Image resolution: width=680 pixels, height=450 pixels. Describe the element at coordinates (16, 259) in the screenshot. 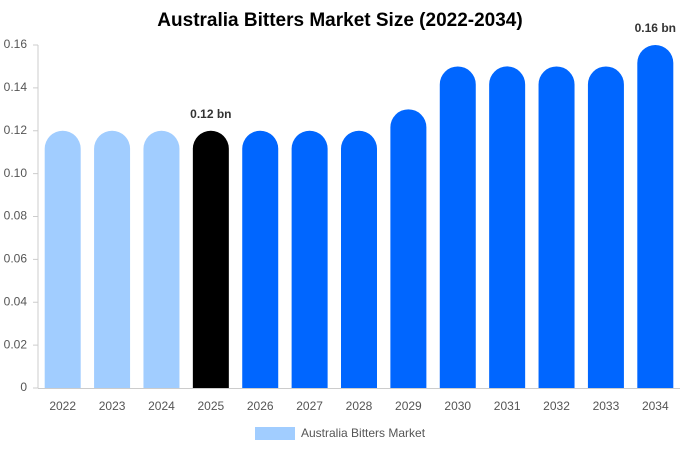

I see `y-tick-label: 0.06` at that location.